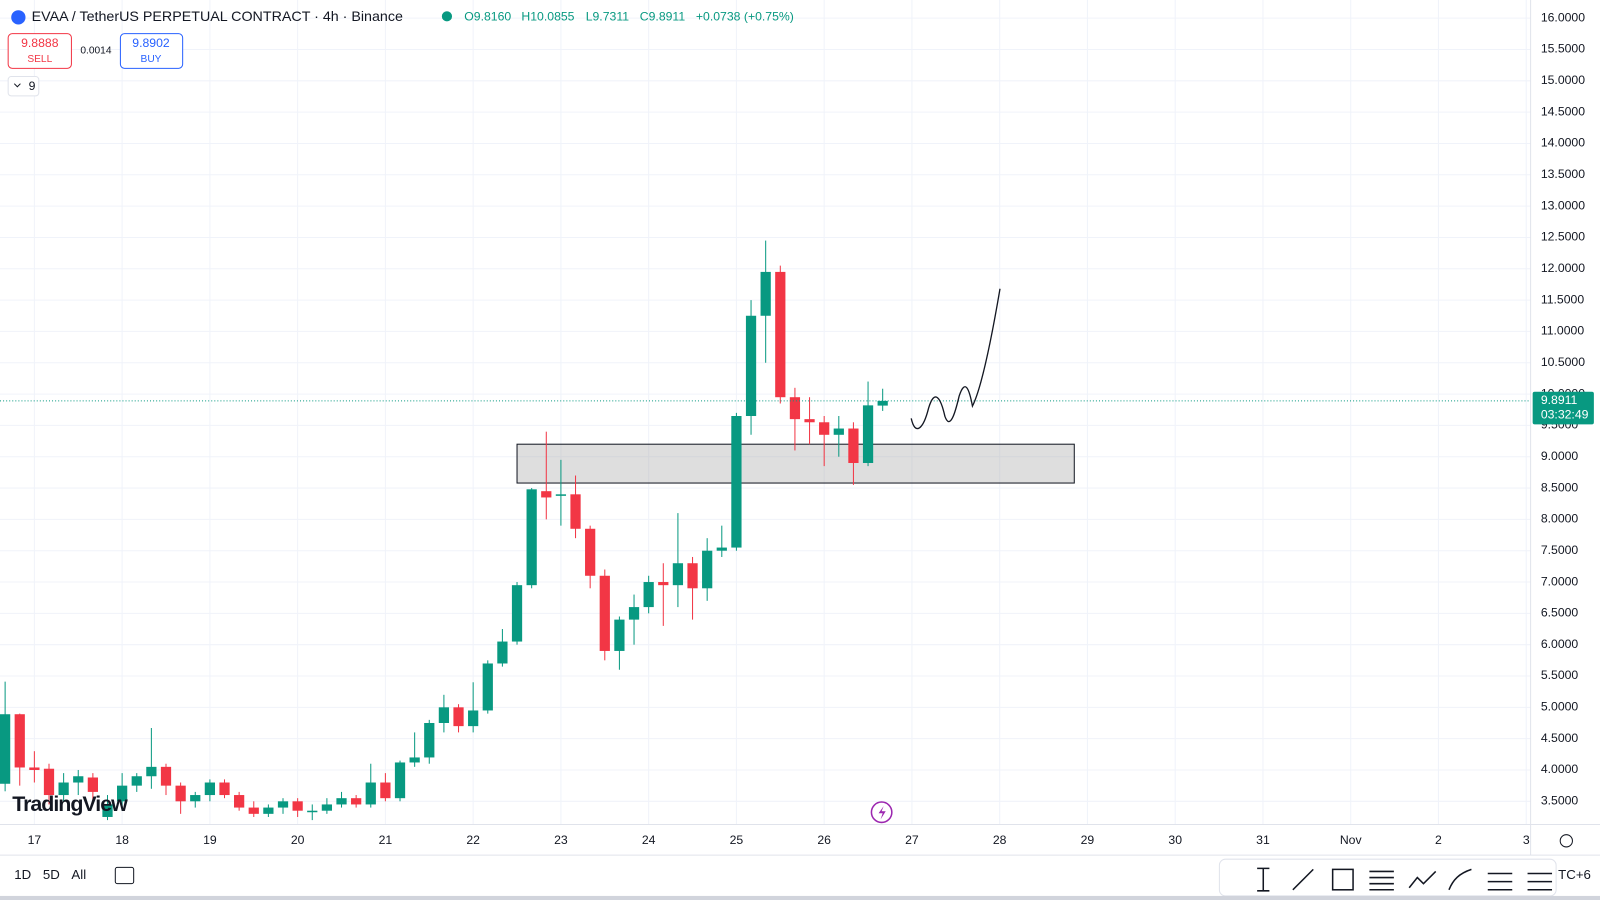  What do you see at coordinates (1381, 880) in the screenshot?
I see `tool-fib` at bounding box center [1381, 880].